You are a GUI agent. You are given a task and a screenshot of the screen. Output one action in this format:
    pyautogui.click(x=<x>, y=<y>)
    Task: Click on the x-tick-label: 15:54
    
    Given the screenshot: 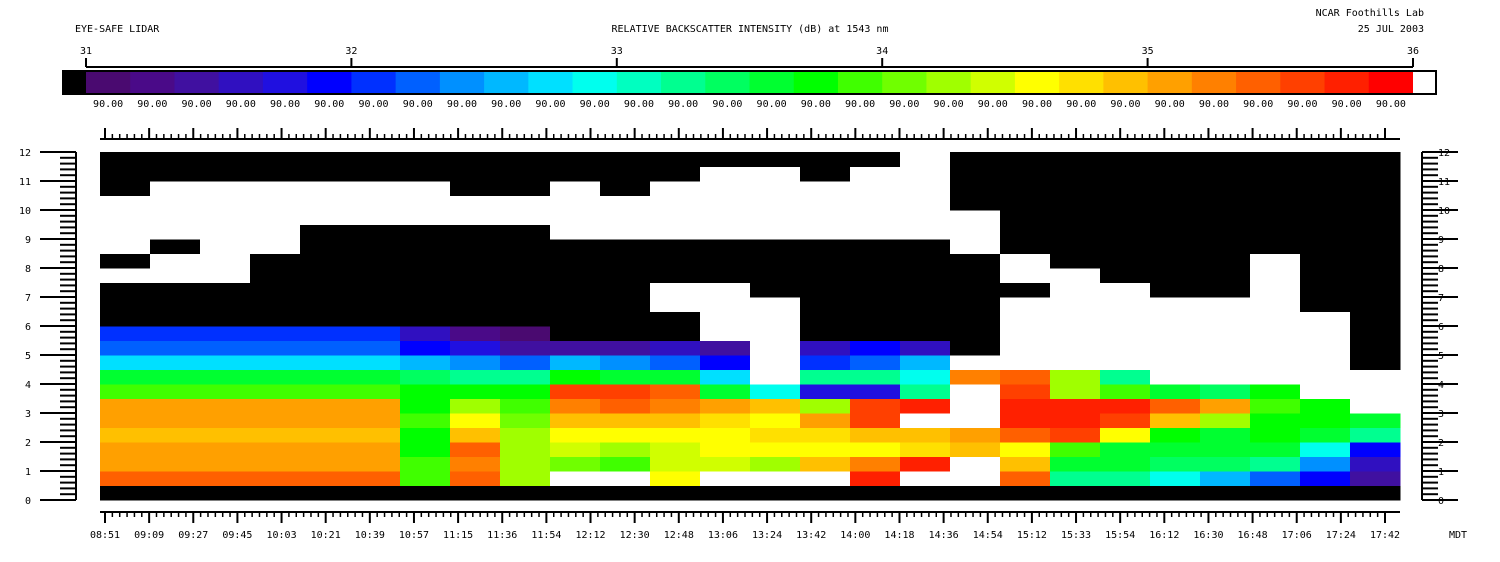 What is the action you would take?
    pyautogui.click(x=1120, y=535)
    